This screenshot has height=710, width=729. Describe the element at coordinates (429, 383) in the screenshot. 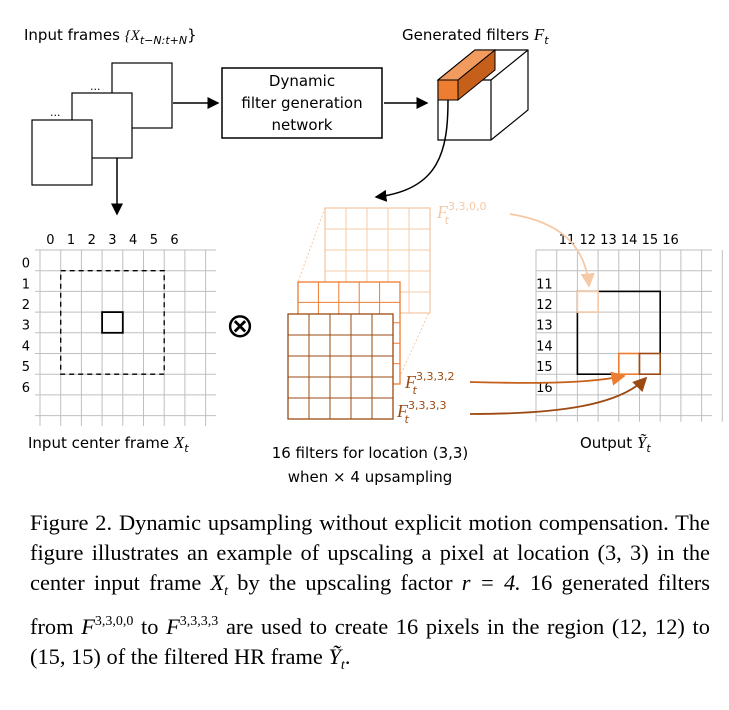

I see `filter-label-mid: F3,3,3,2 t` at that location.